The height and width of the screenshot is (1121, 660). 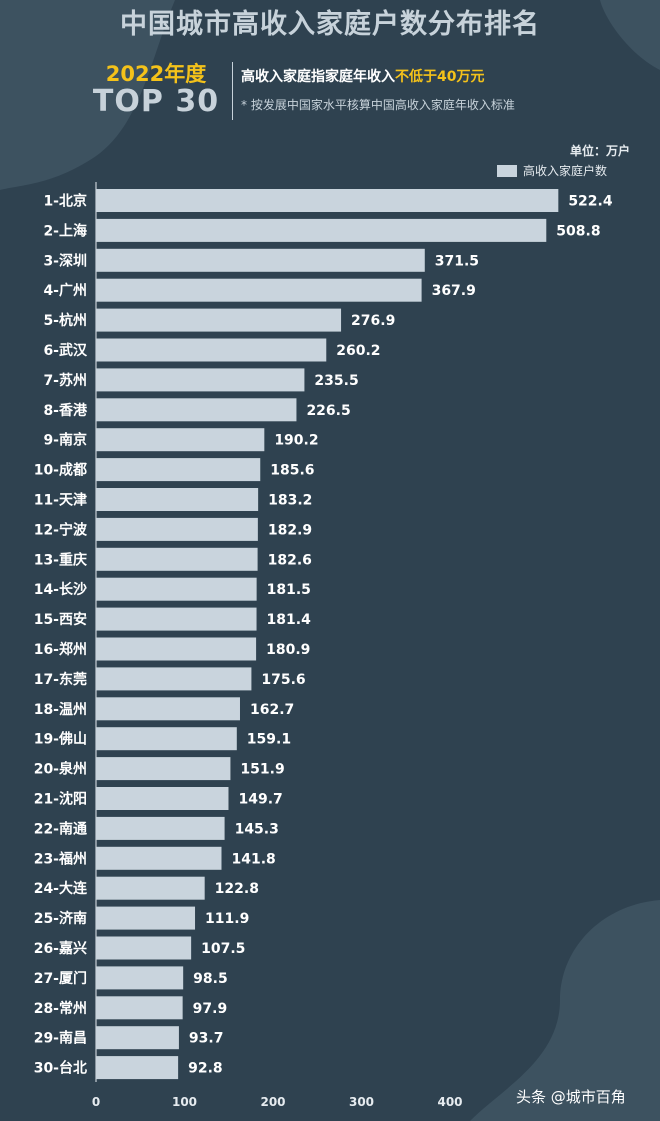 I want to click on category-label: 3-深圳, so click(x=65, y=260).